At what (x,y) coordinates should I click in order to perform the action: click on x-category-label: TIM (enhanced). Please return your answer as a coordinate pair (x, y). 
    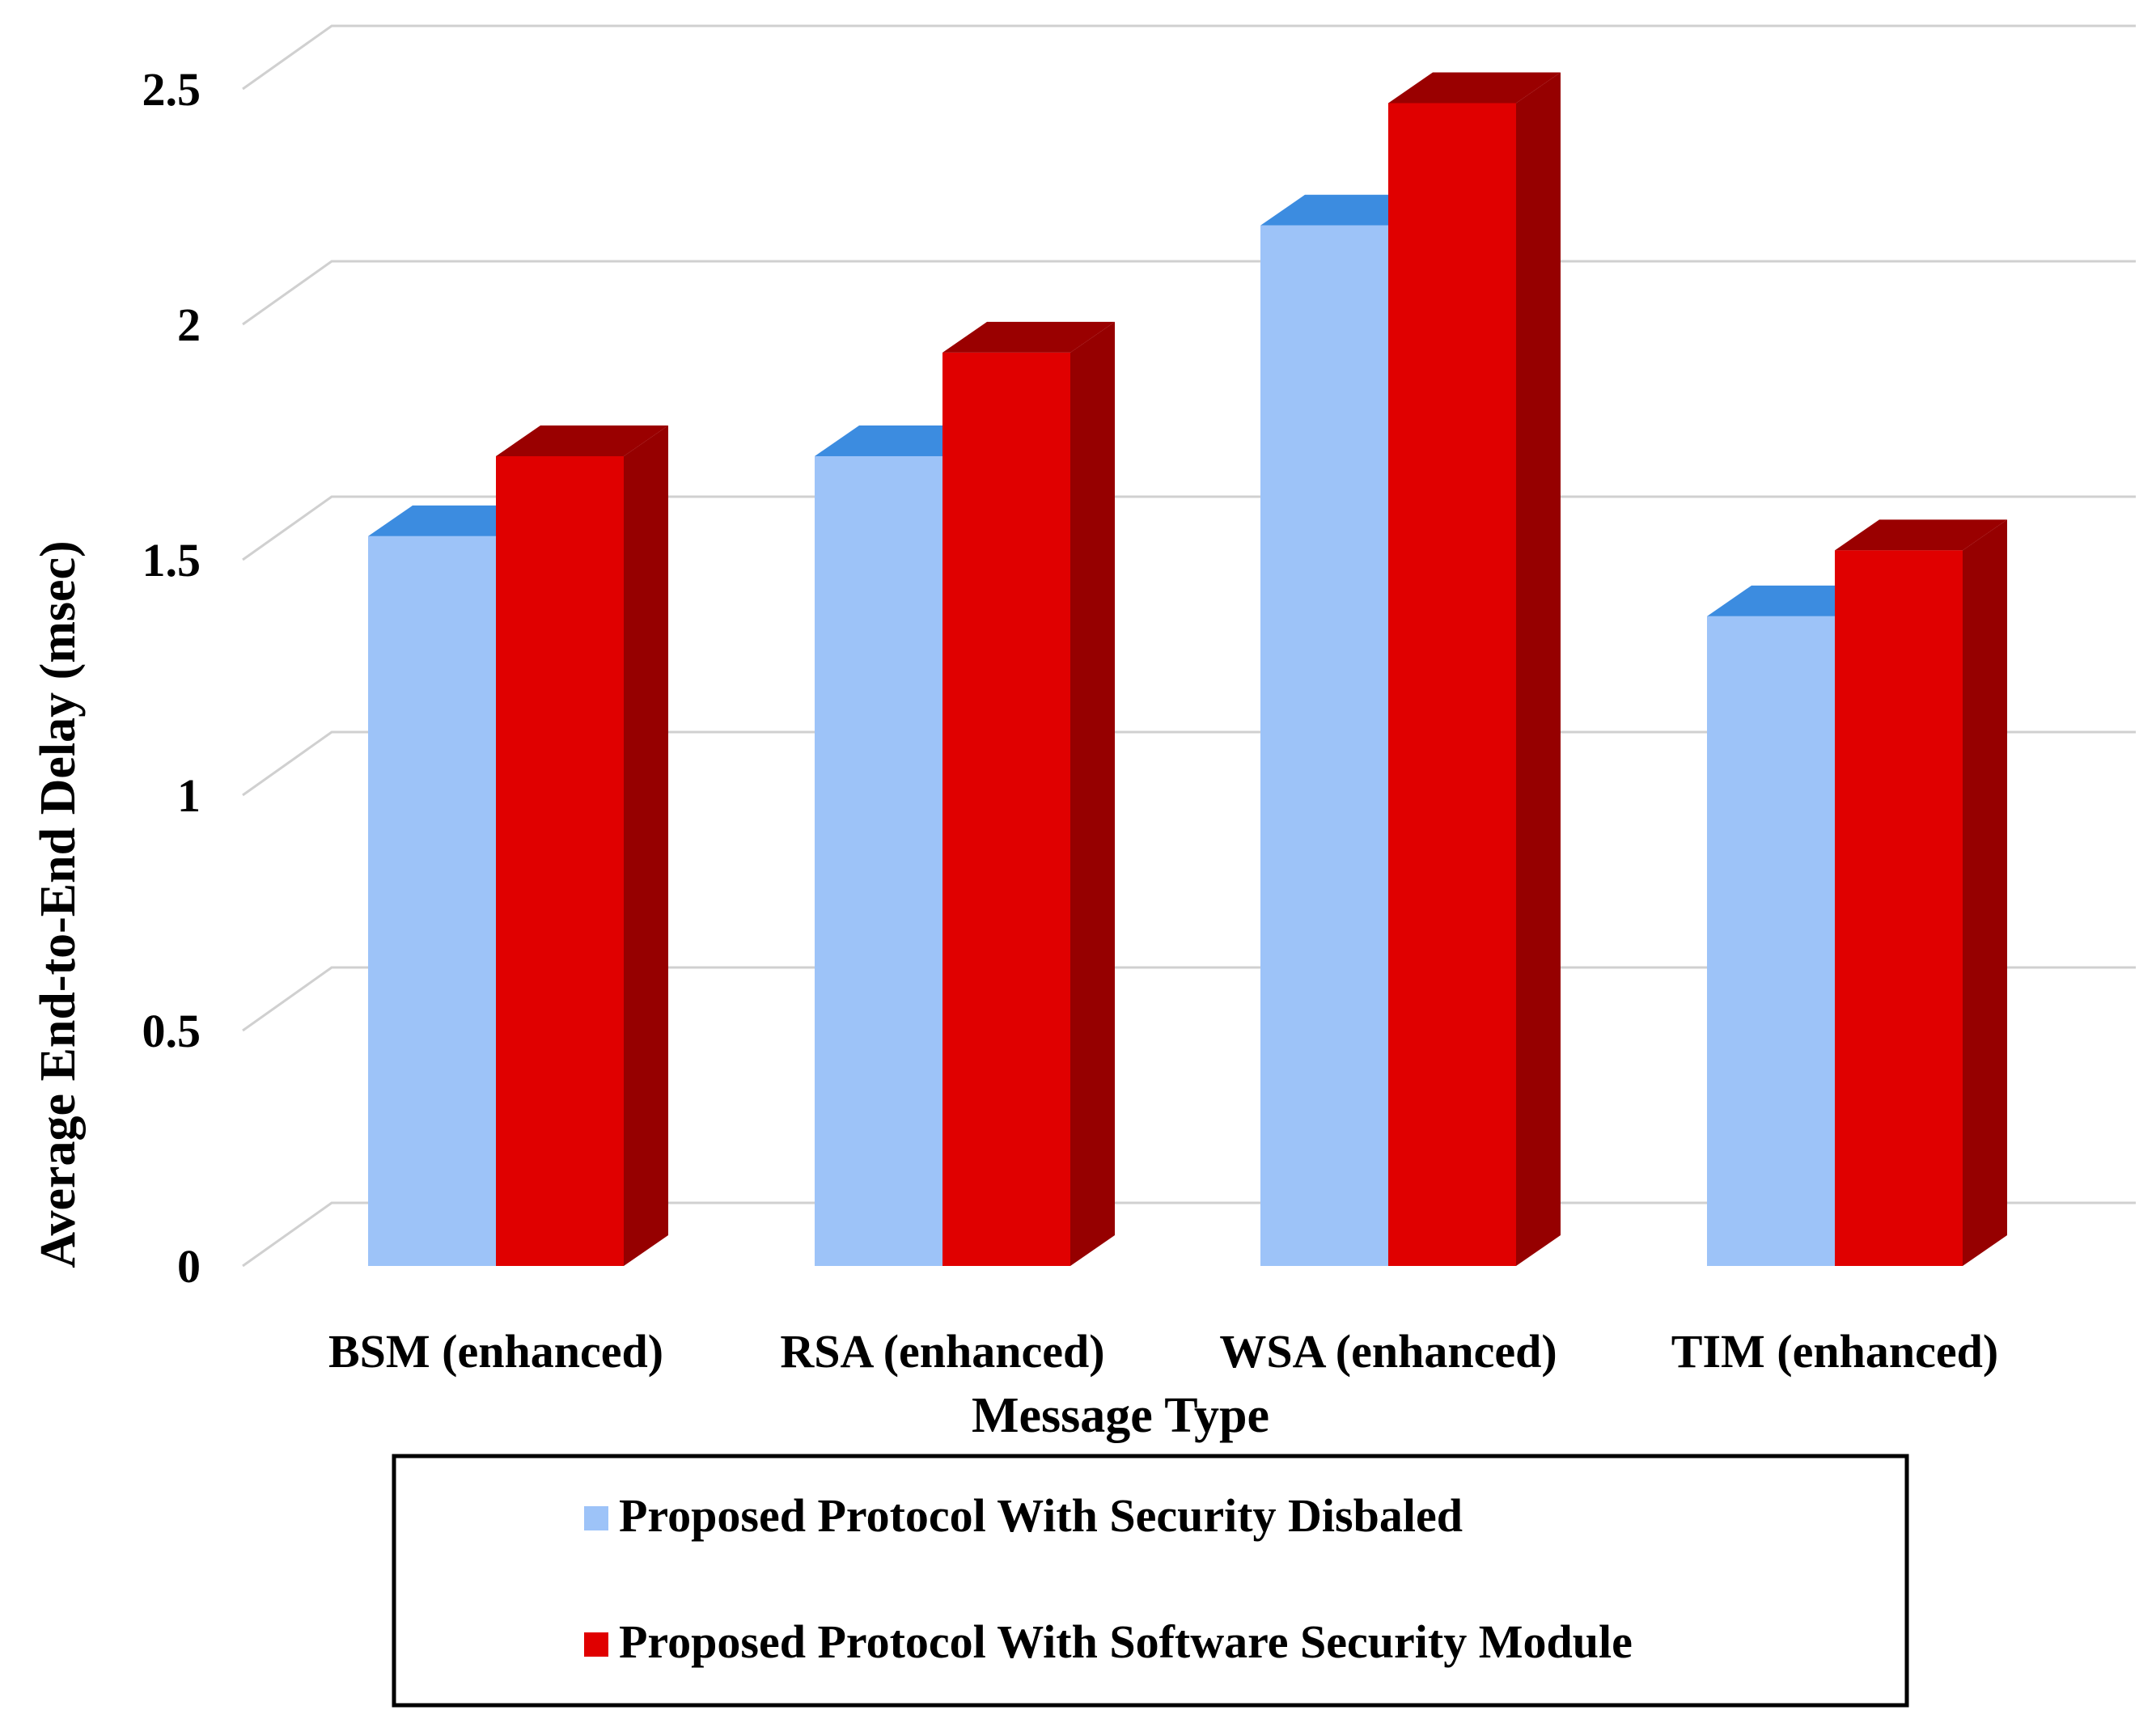
    Looking at the image, I should click on (1834, 1351).